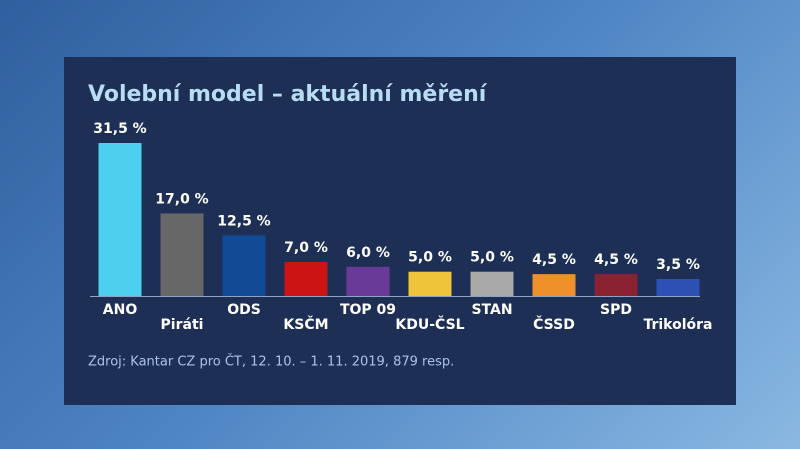 The height and width of the screenshot is (449, 800). Describe the element at coordinates (181, 199) in the screenshot. I see `value-label: 17,0 %` at that location.